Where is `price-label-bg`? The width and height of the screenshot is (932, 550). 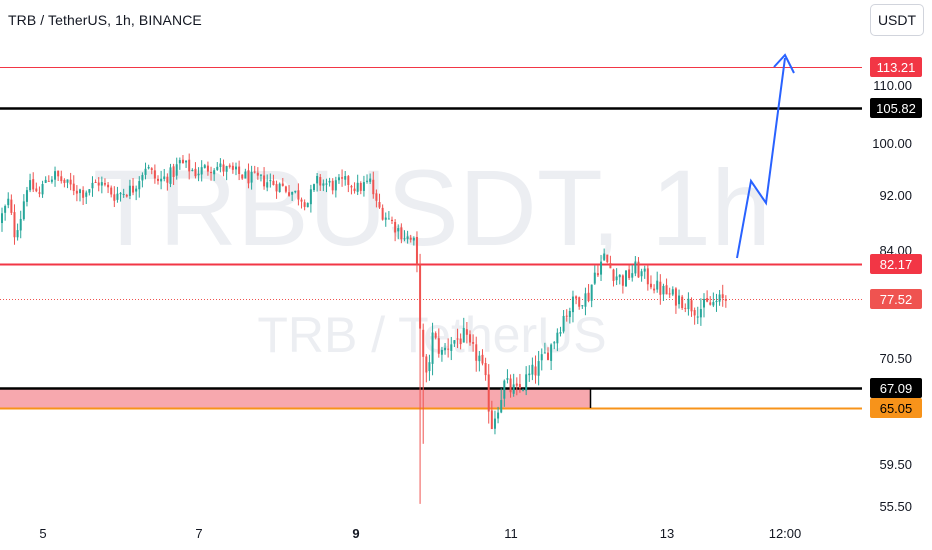 price-label-bg is located at coordinates (896, 388).